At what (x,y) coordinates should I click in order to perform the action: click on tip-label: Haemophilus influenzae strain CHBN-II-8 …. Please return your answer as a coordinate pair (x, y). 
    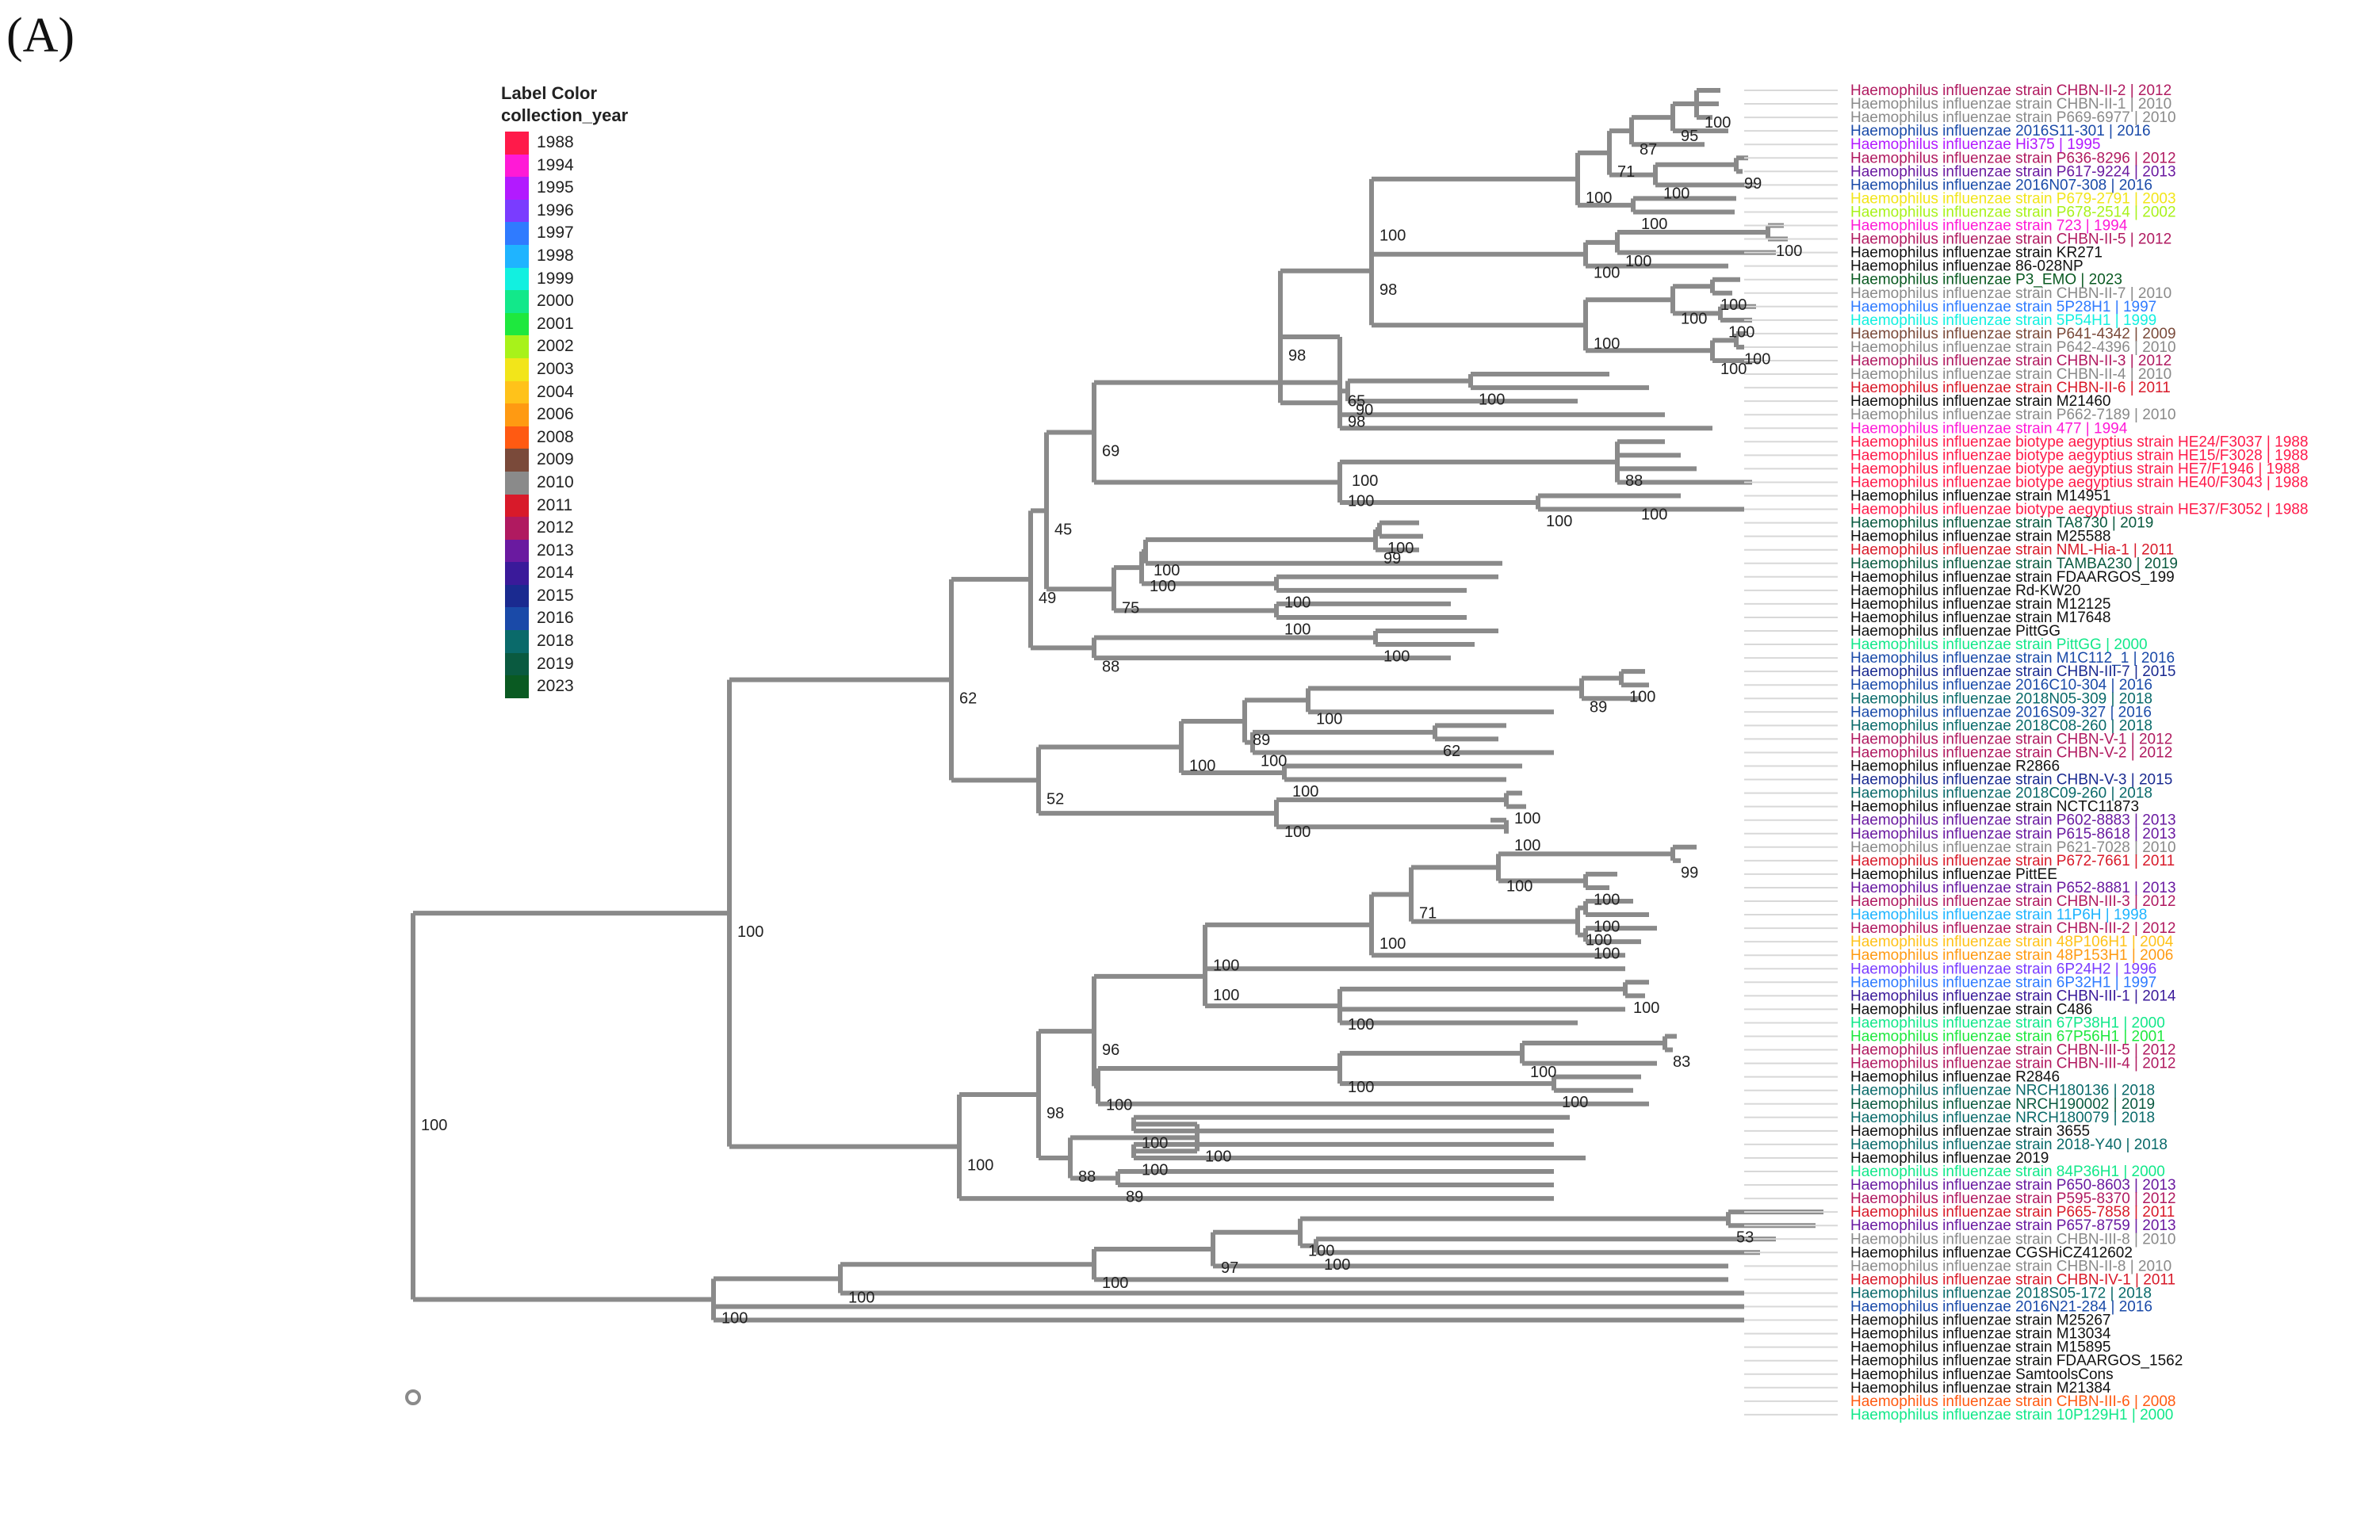
    Looking at the image, I should click on (2010, 1266).